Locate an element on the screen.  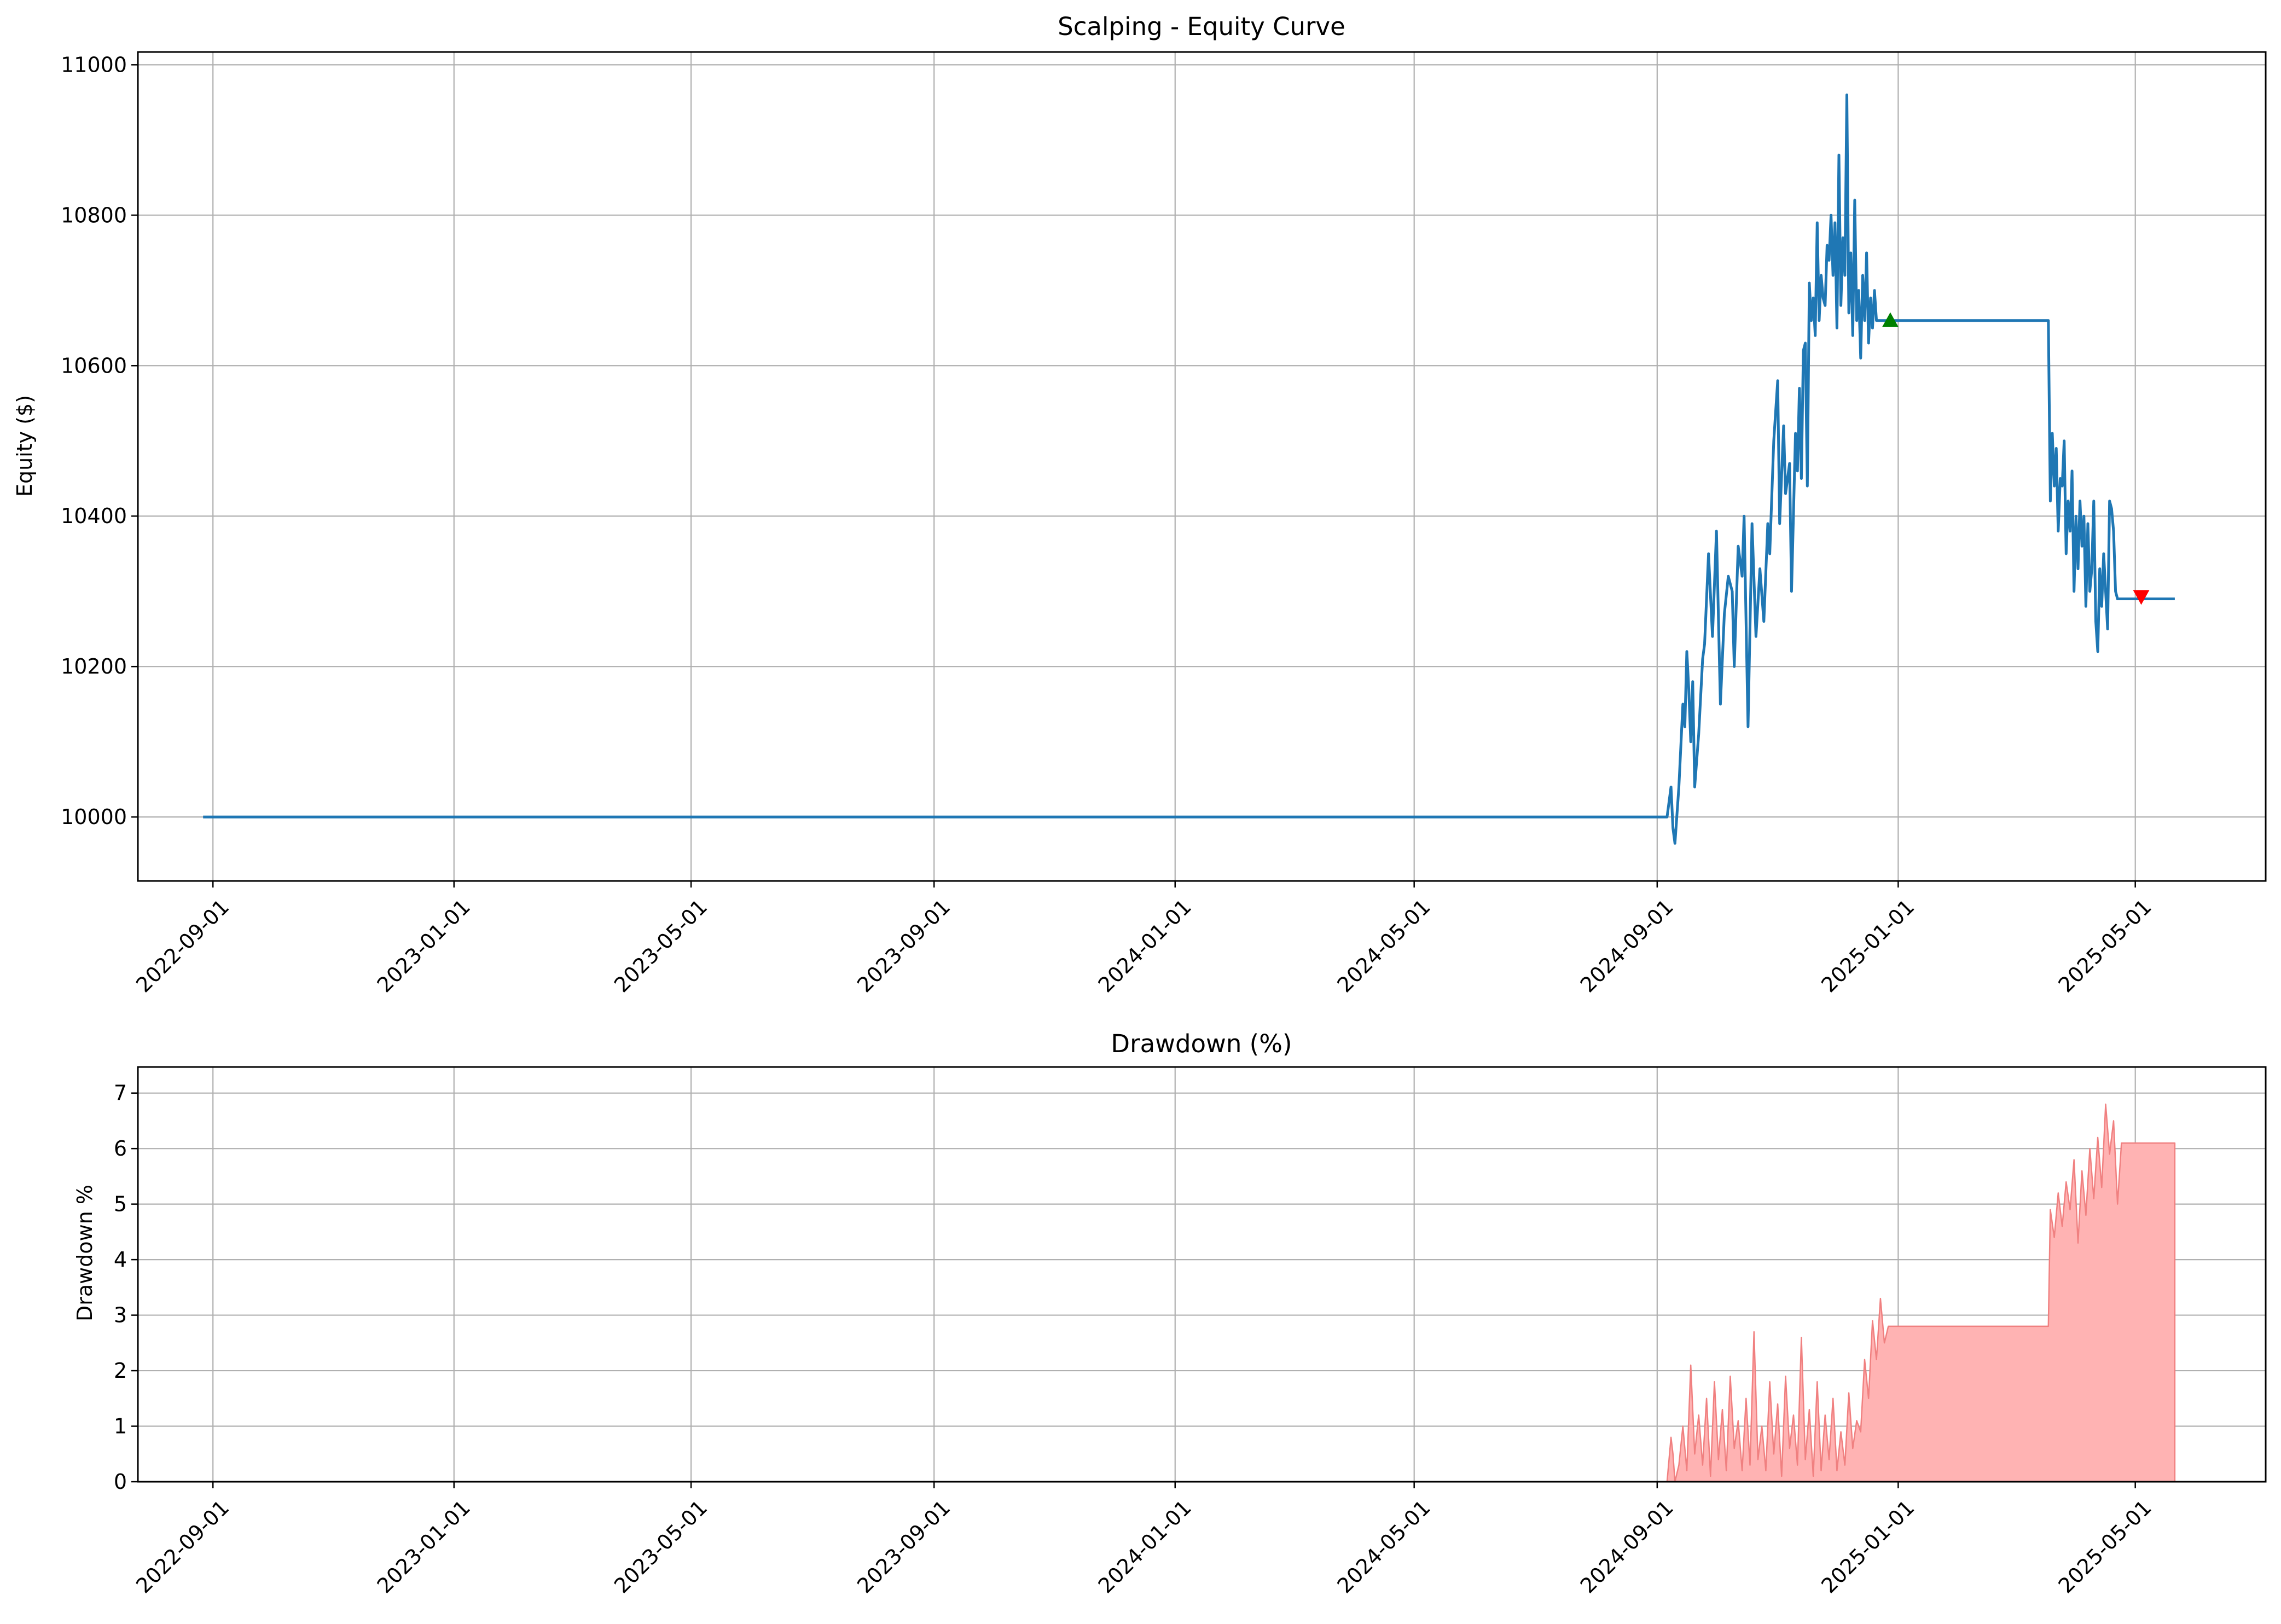
drawdown-y-axis-label: Drawdown % is located at coordinates (85, 1253).